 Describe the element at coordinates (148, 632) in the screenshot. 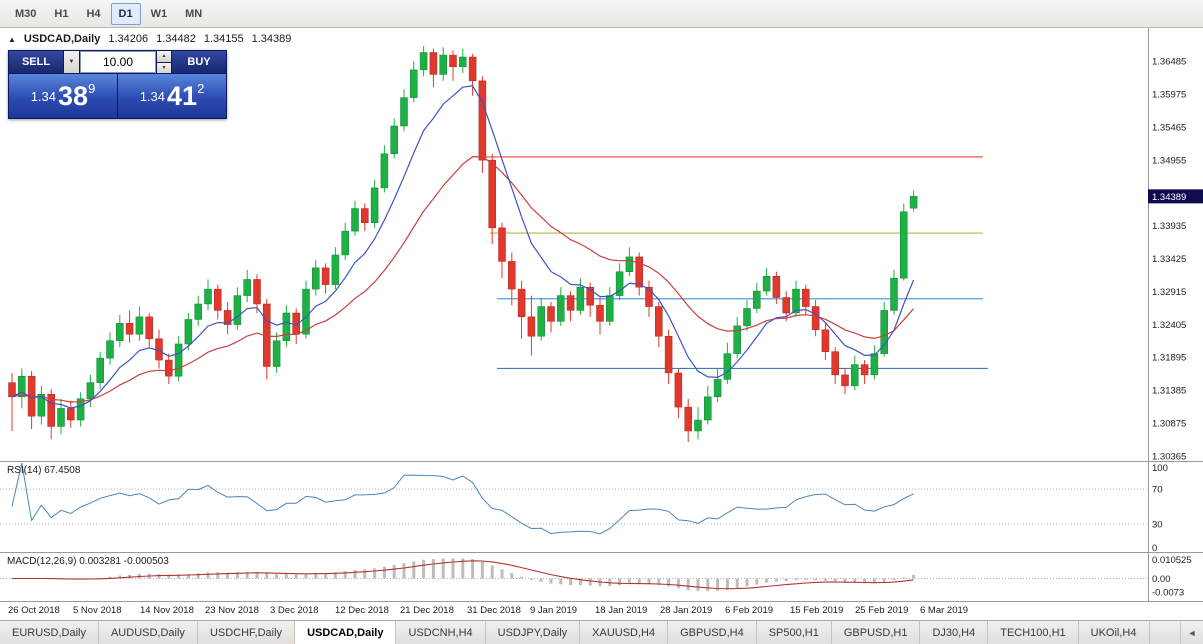

I see `chart-tab-audusd-daily: AUDUSD,Daily` at that location.